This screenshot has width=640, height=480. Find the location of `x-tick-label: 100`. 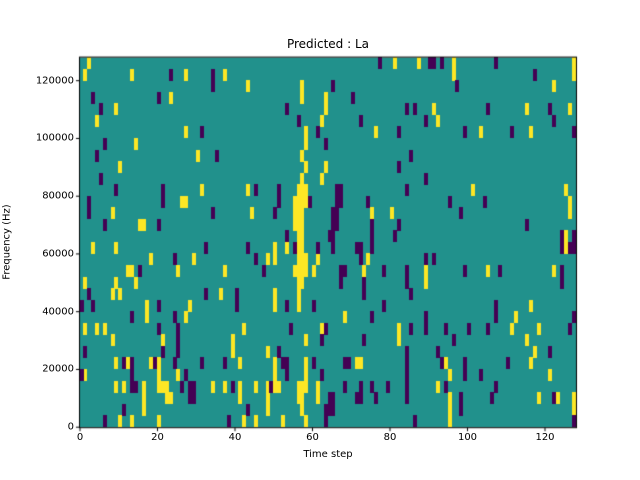

x-tick-label: 100 is located at coordinates (467, 437).